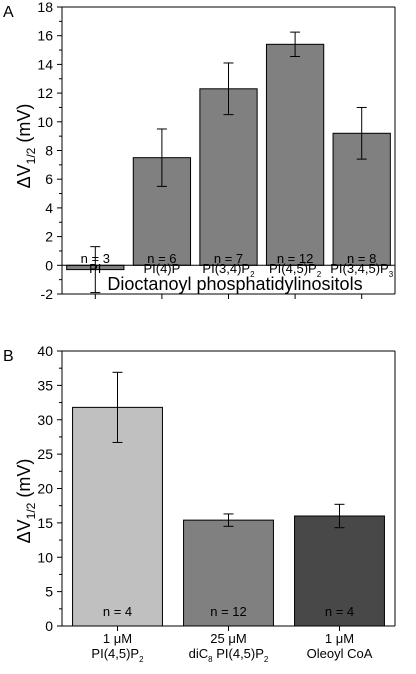 Image resolution: width=416 pixels, height=674 pixels. Describe the element at coordinates (49, 592) in the screenshot. I see `panel-b-y-tick-label: 5` at that location.